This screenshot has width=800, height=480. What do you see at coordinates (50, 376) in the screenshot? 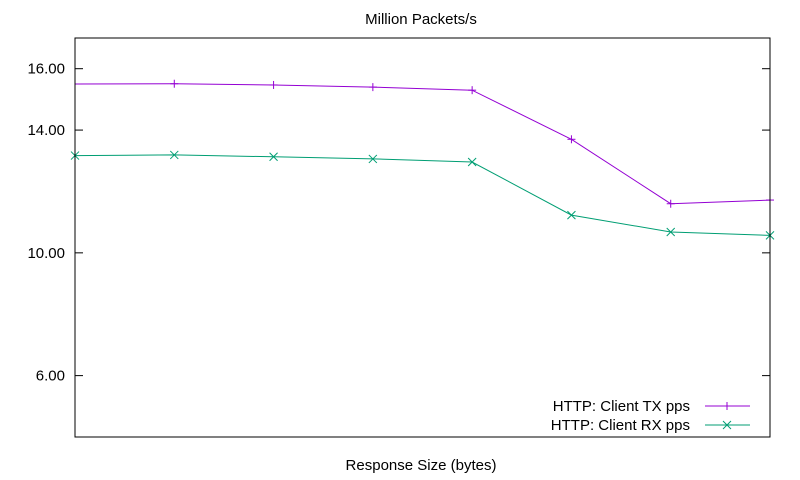
I see `y-tick-label: 6.00` at bounding box center [50, 376].